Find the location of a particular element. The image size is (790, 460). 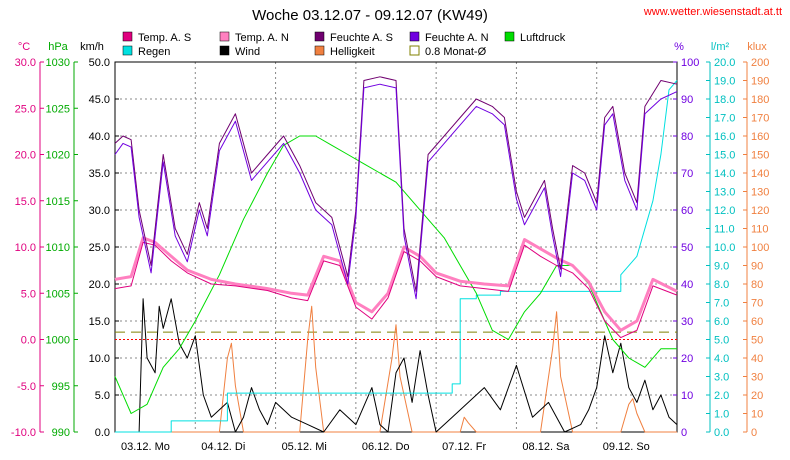

axis-percent-tick-label: 40 is located at coordinates (687, 285).